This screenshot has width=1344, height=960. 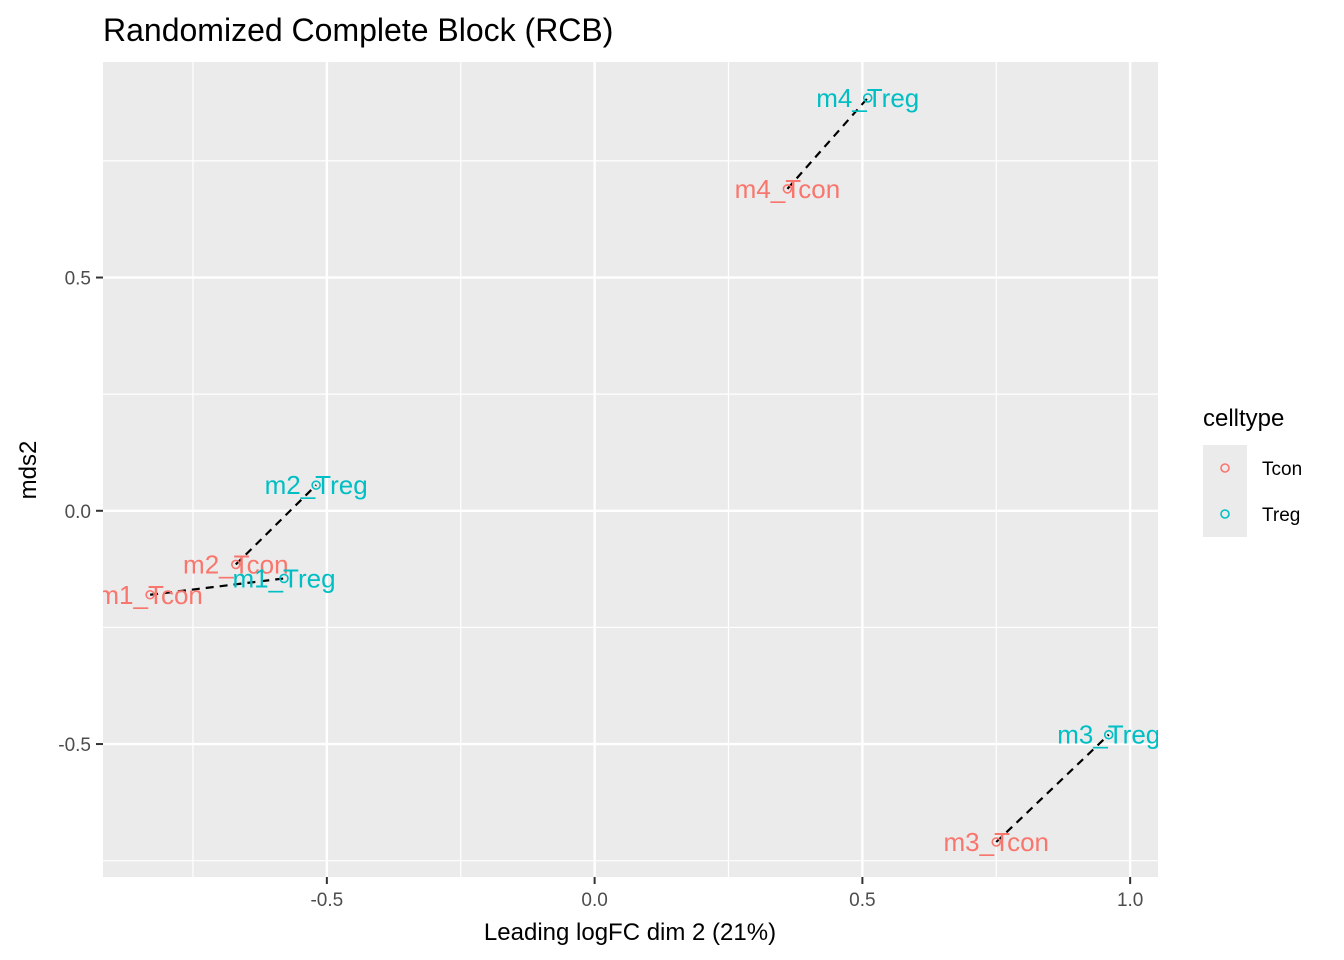 I want to click on point-label: m4_Tcon, so click(x=788, y=189).